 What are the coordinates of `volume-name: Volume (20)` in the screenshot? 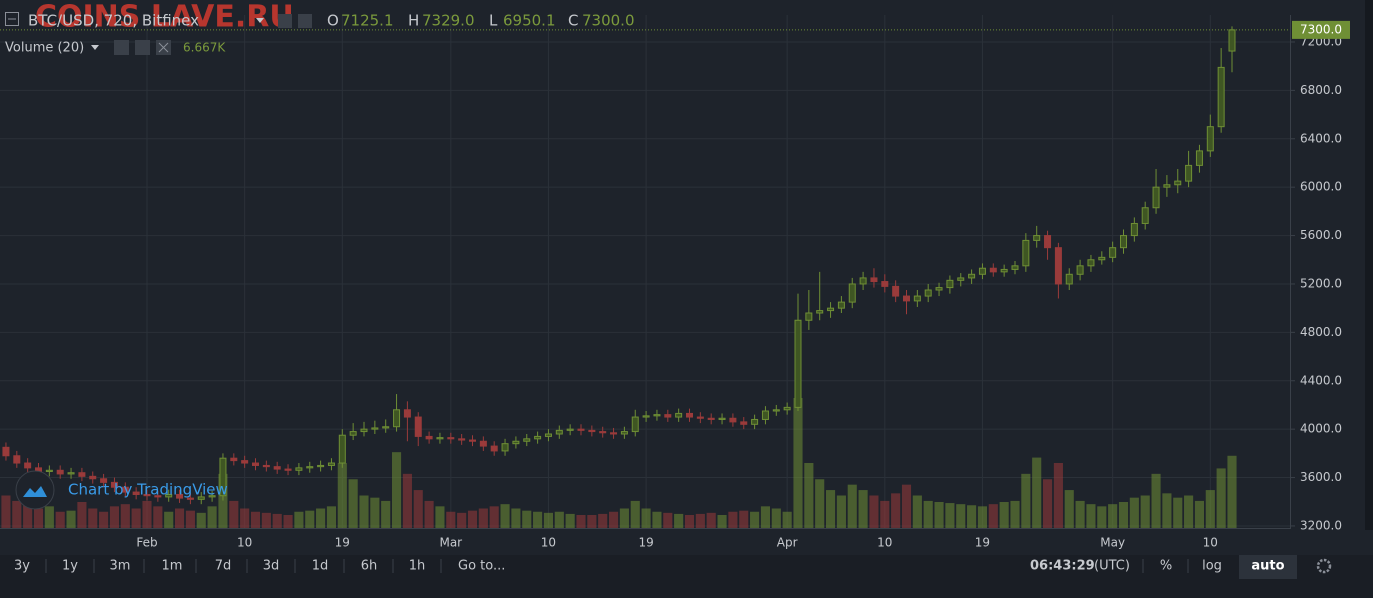 It's located at (44, 48).